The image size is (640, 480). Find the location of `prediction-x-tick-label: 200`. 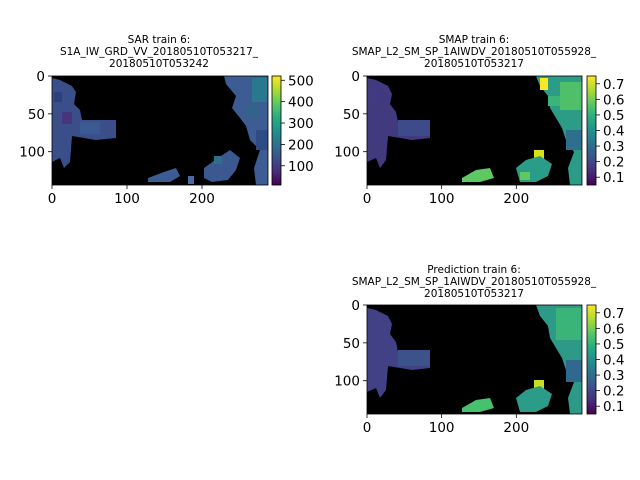

prediction-x-tick-label: 200 is located at coordinates (516, 428).